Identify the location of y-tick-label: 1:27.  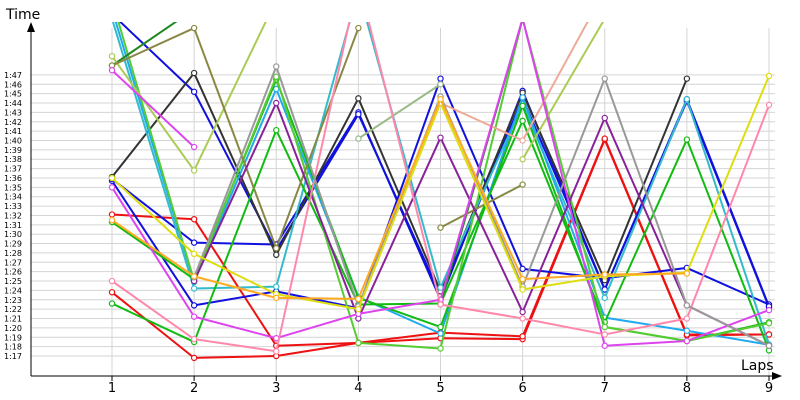
(13, 262).